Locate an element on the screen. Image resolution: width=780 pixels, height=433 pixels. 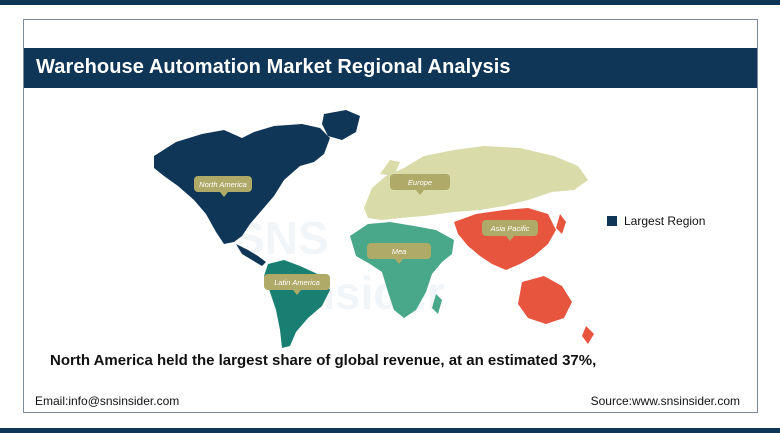
footer-email: Email:info@snsinsider.com is located at coordinates (107, 401).